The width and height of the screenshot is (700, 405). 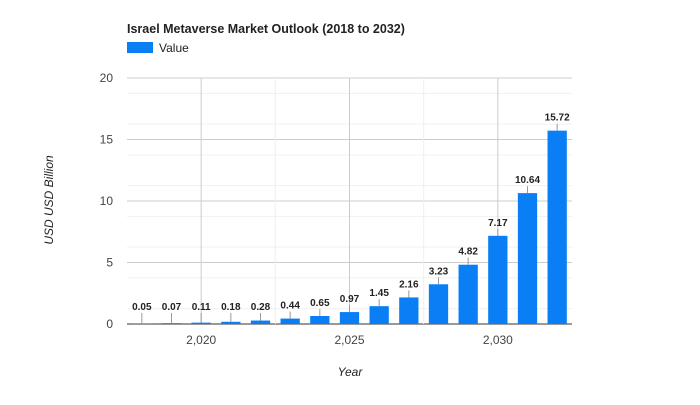 I want to click on data-label: 3.23, so click(x=439, y=271).